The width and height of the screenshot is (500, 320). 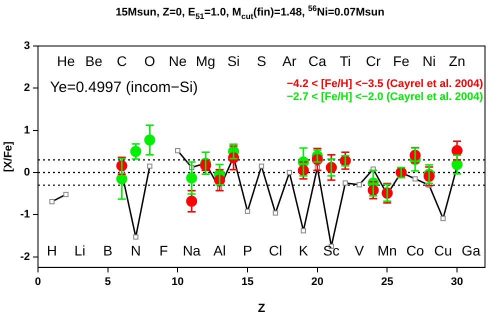 What do you see at coordinates (27, 172) in the screenshot?
I see `y-tick-label: 0` at bounding box center [27, 172].